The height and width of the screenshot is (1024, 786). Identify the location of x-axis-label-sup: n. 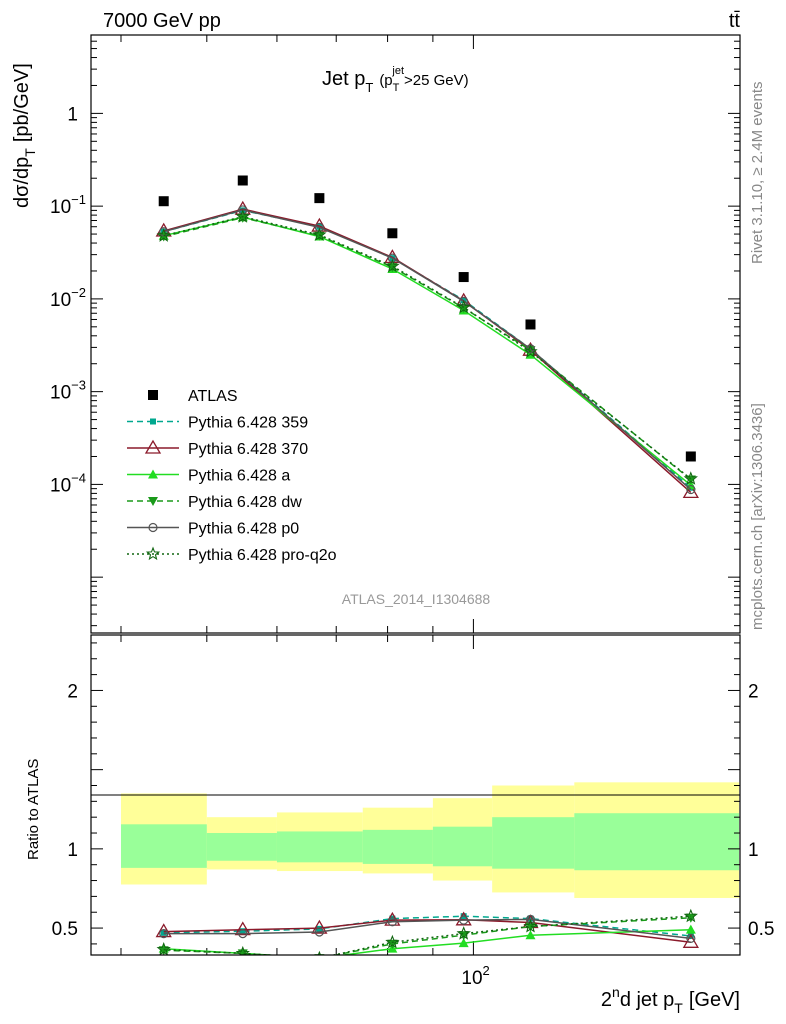
(616, 992).